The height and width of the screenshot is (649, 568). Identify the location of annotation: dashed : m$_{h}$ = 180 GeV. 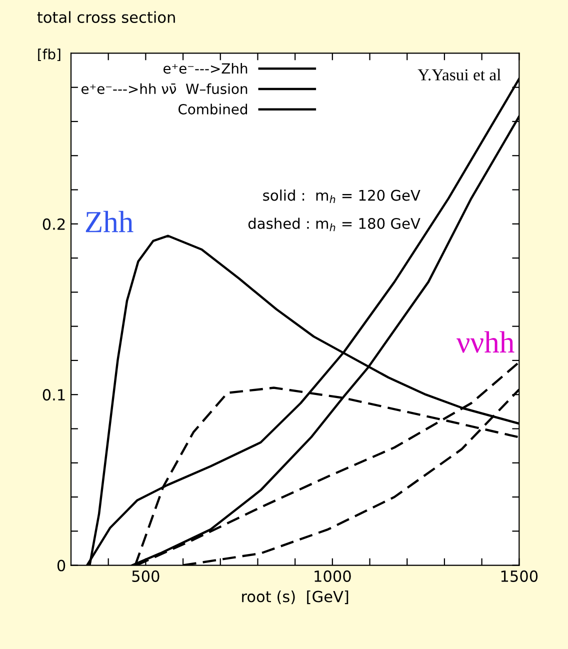
(334, 225).